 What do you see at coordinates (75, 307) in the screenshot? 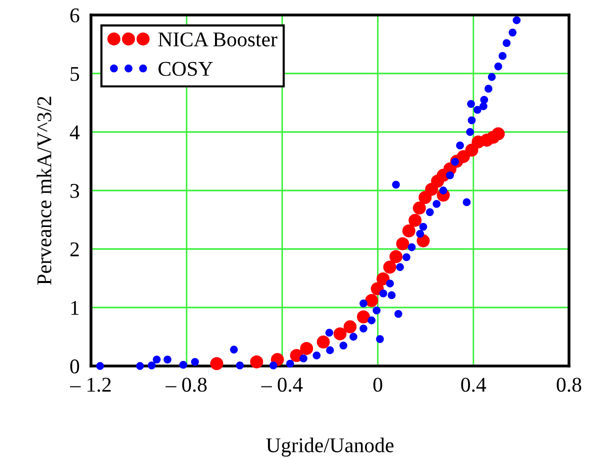
I see `y-tick-label: 1` at bounding box center [75, 307].